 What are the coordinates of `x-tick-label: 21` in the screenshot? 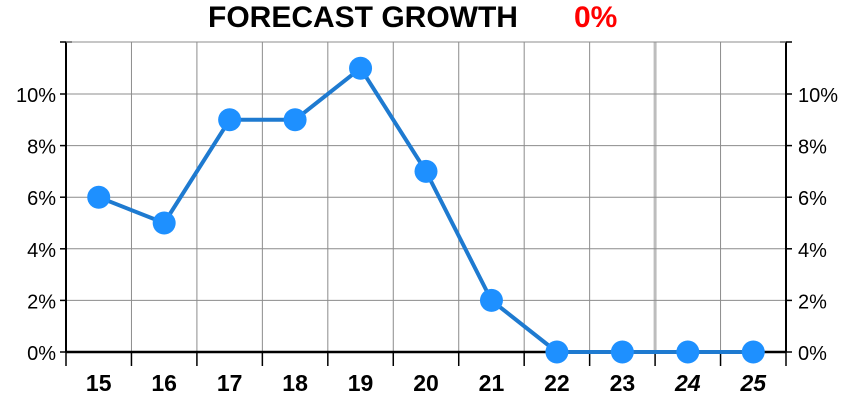 It's located at (492, 383).